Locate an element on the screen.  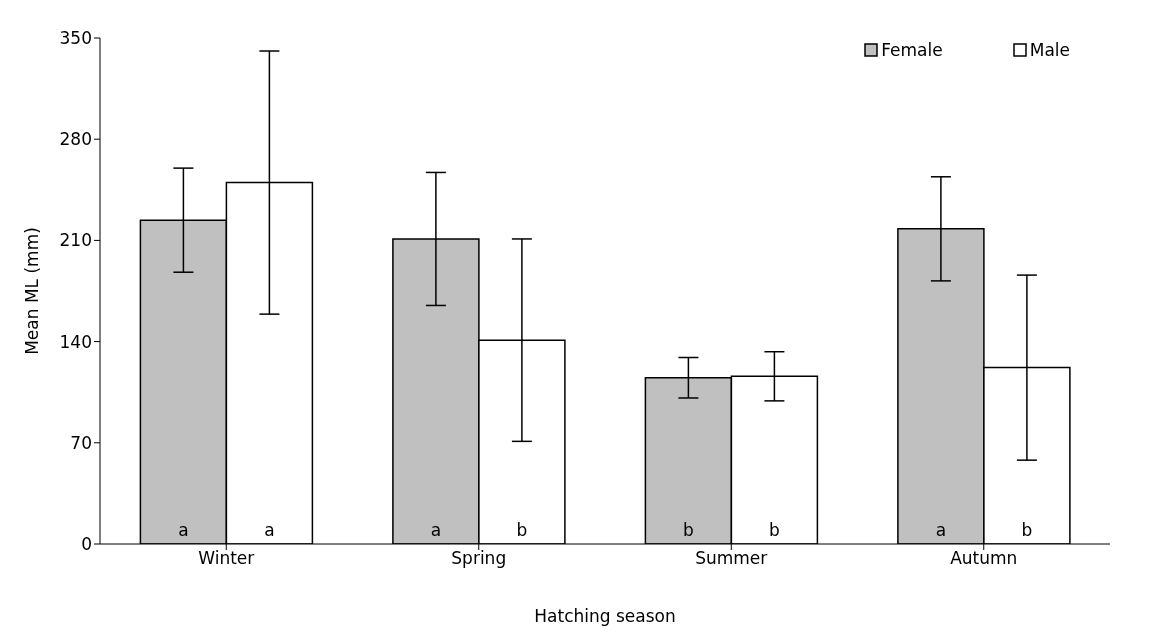
legend-label: Male is located at coordinates (1049, 50).